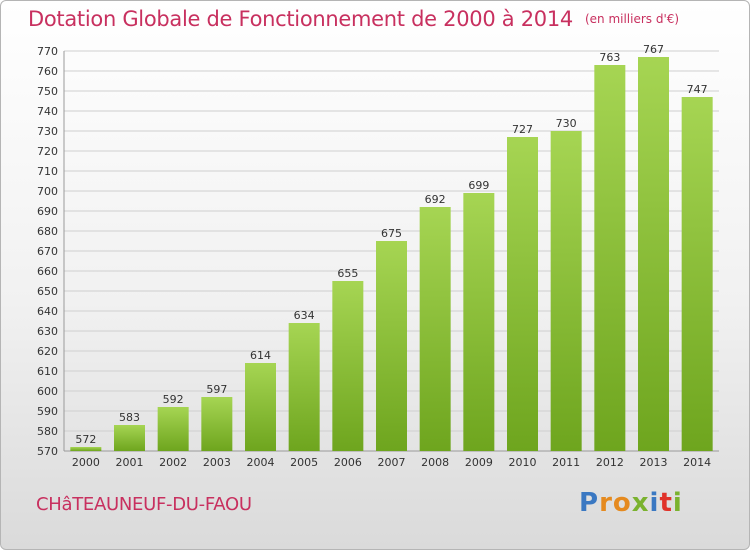 Image resolution: width=750 pixels, height=550 pixels. Describe the element at coordinates (47, 151) in the screenshot. I see `y-tick-label: 720` at that location.